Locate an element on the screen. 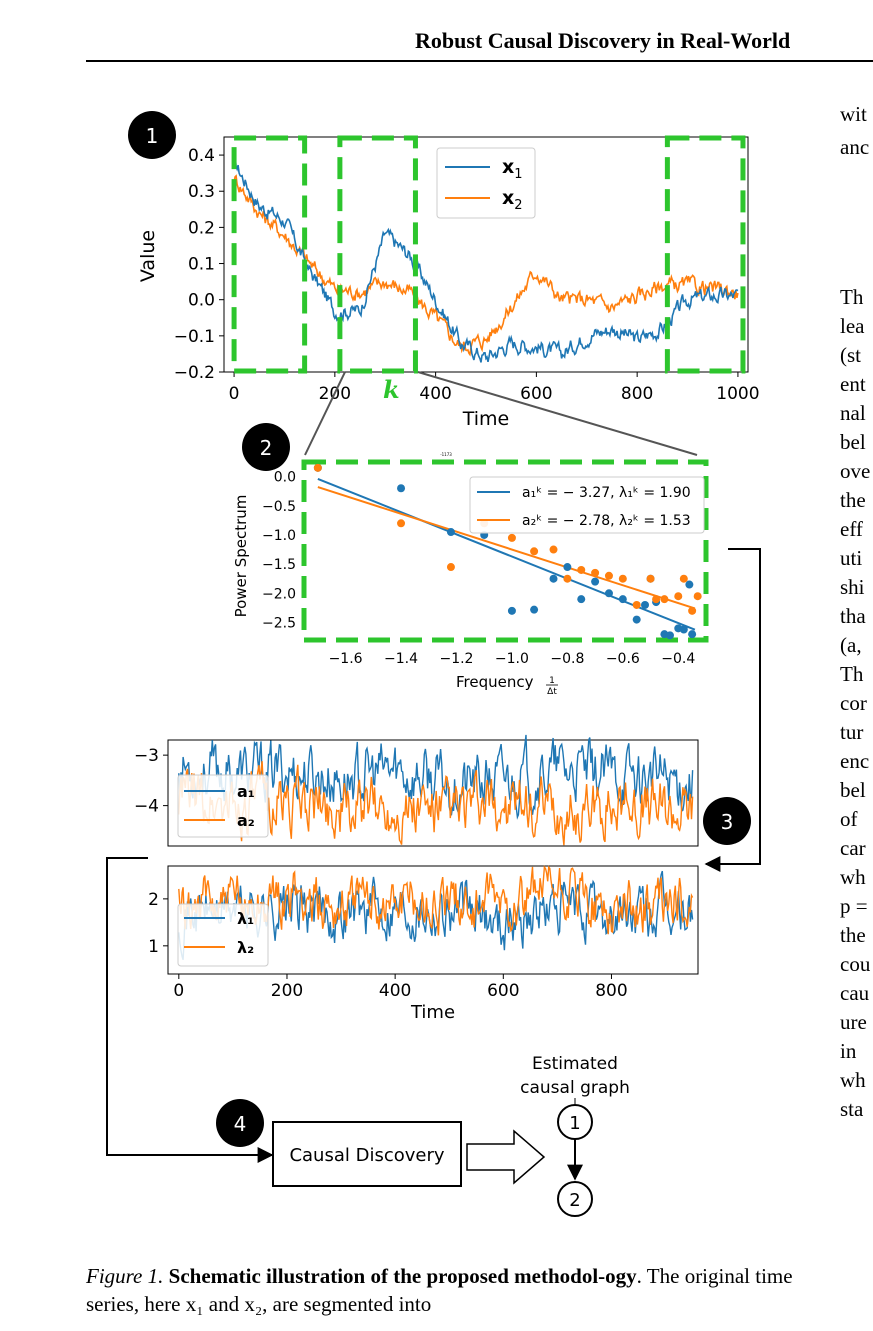 Image resolution: width=873 pixels, height=1331 pixels. header-rule is located at coordinates (479, 61).